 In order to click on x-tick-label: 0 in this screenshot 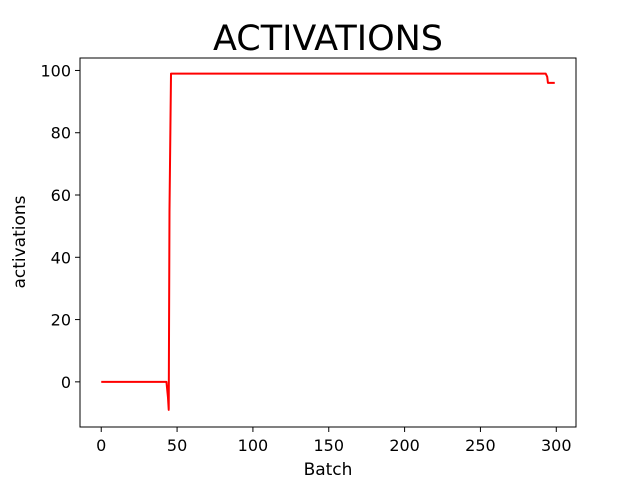, I will do `click(101, 445)`.